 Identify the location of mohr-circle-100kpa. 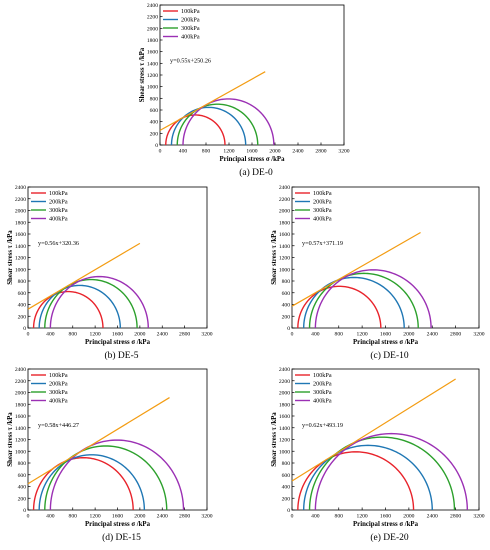
(68, 309).